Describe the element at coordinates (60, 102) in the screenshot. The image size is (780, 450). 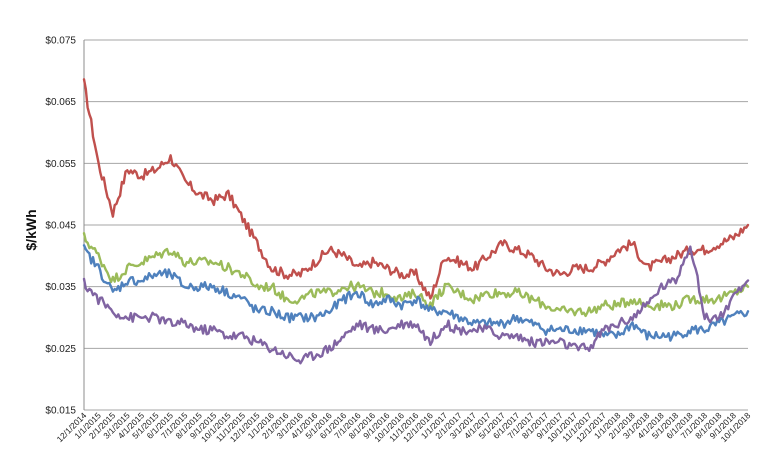
I see `y-tick-label: $0.065` at that location.